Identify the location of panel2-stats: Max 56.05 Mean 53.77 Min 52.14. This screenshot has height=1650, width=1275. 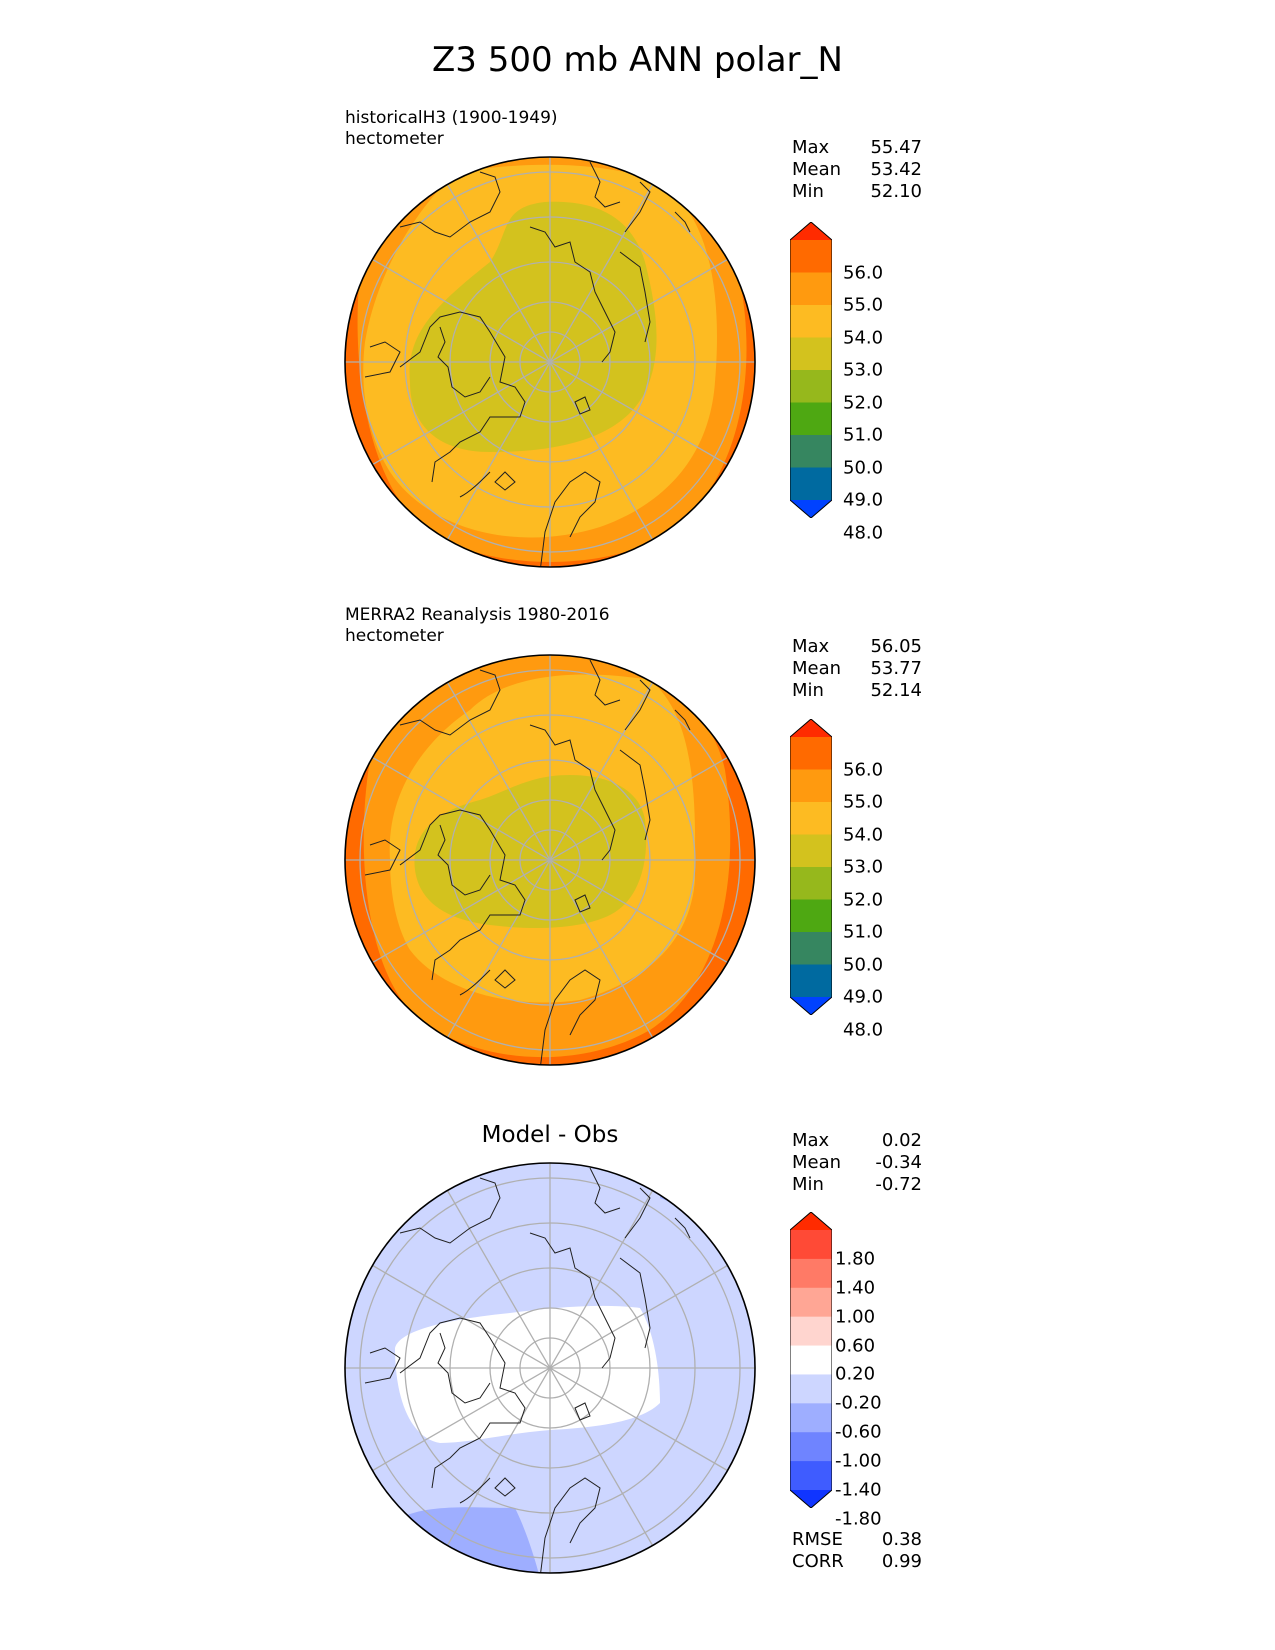
(857, 669).